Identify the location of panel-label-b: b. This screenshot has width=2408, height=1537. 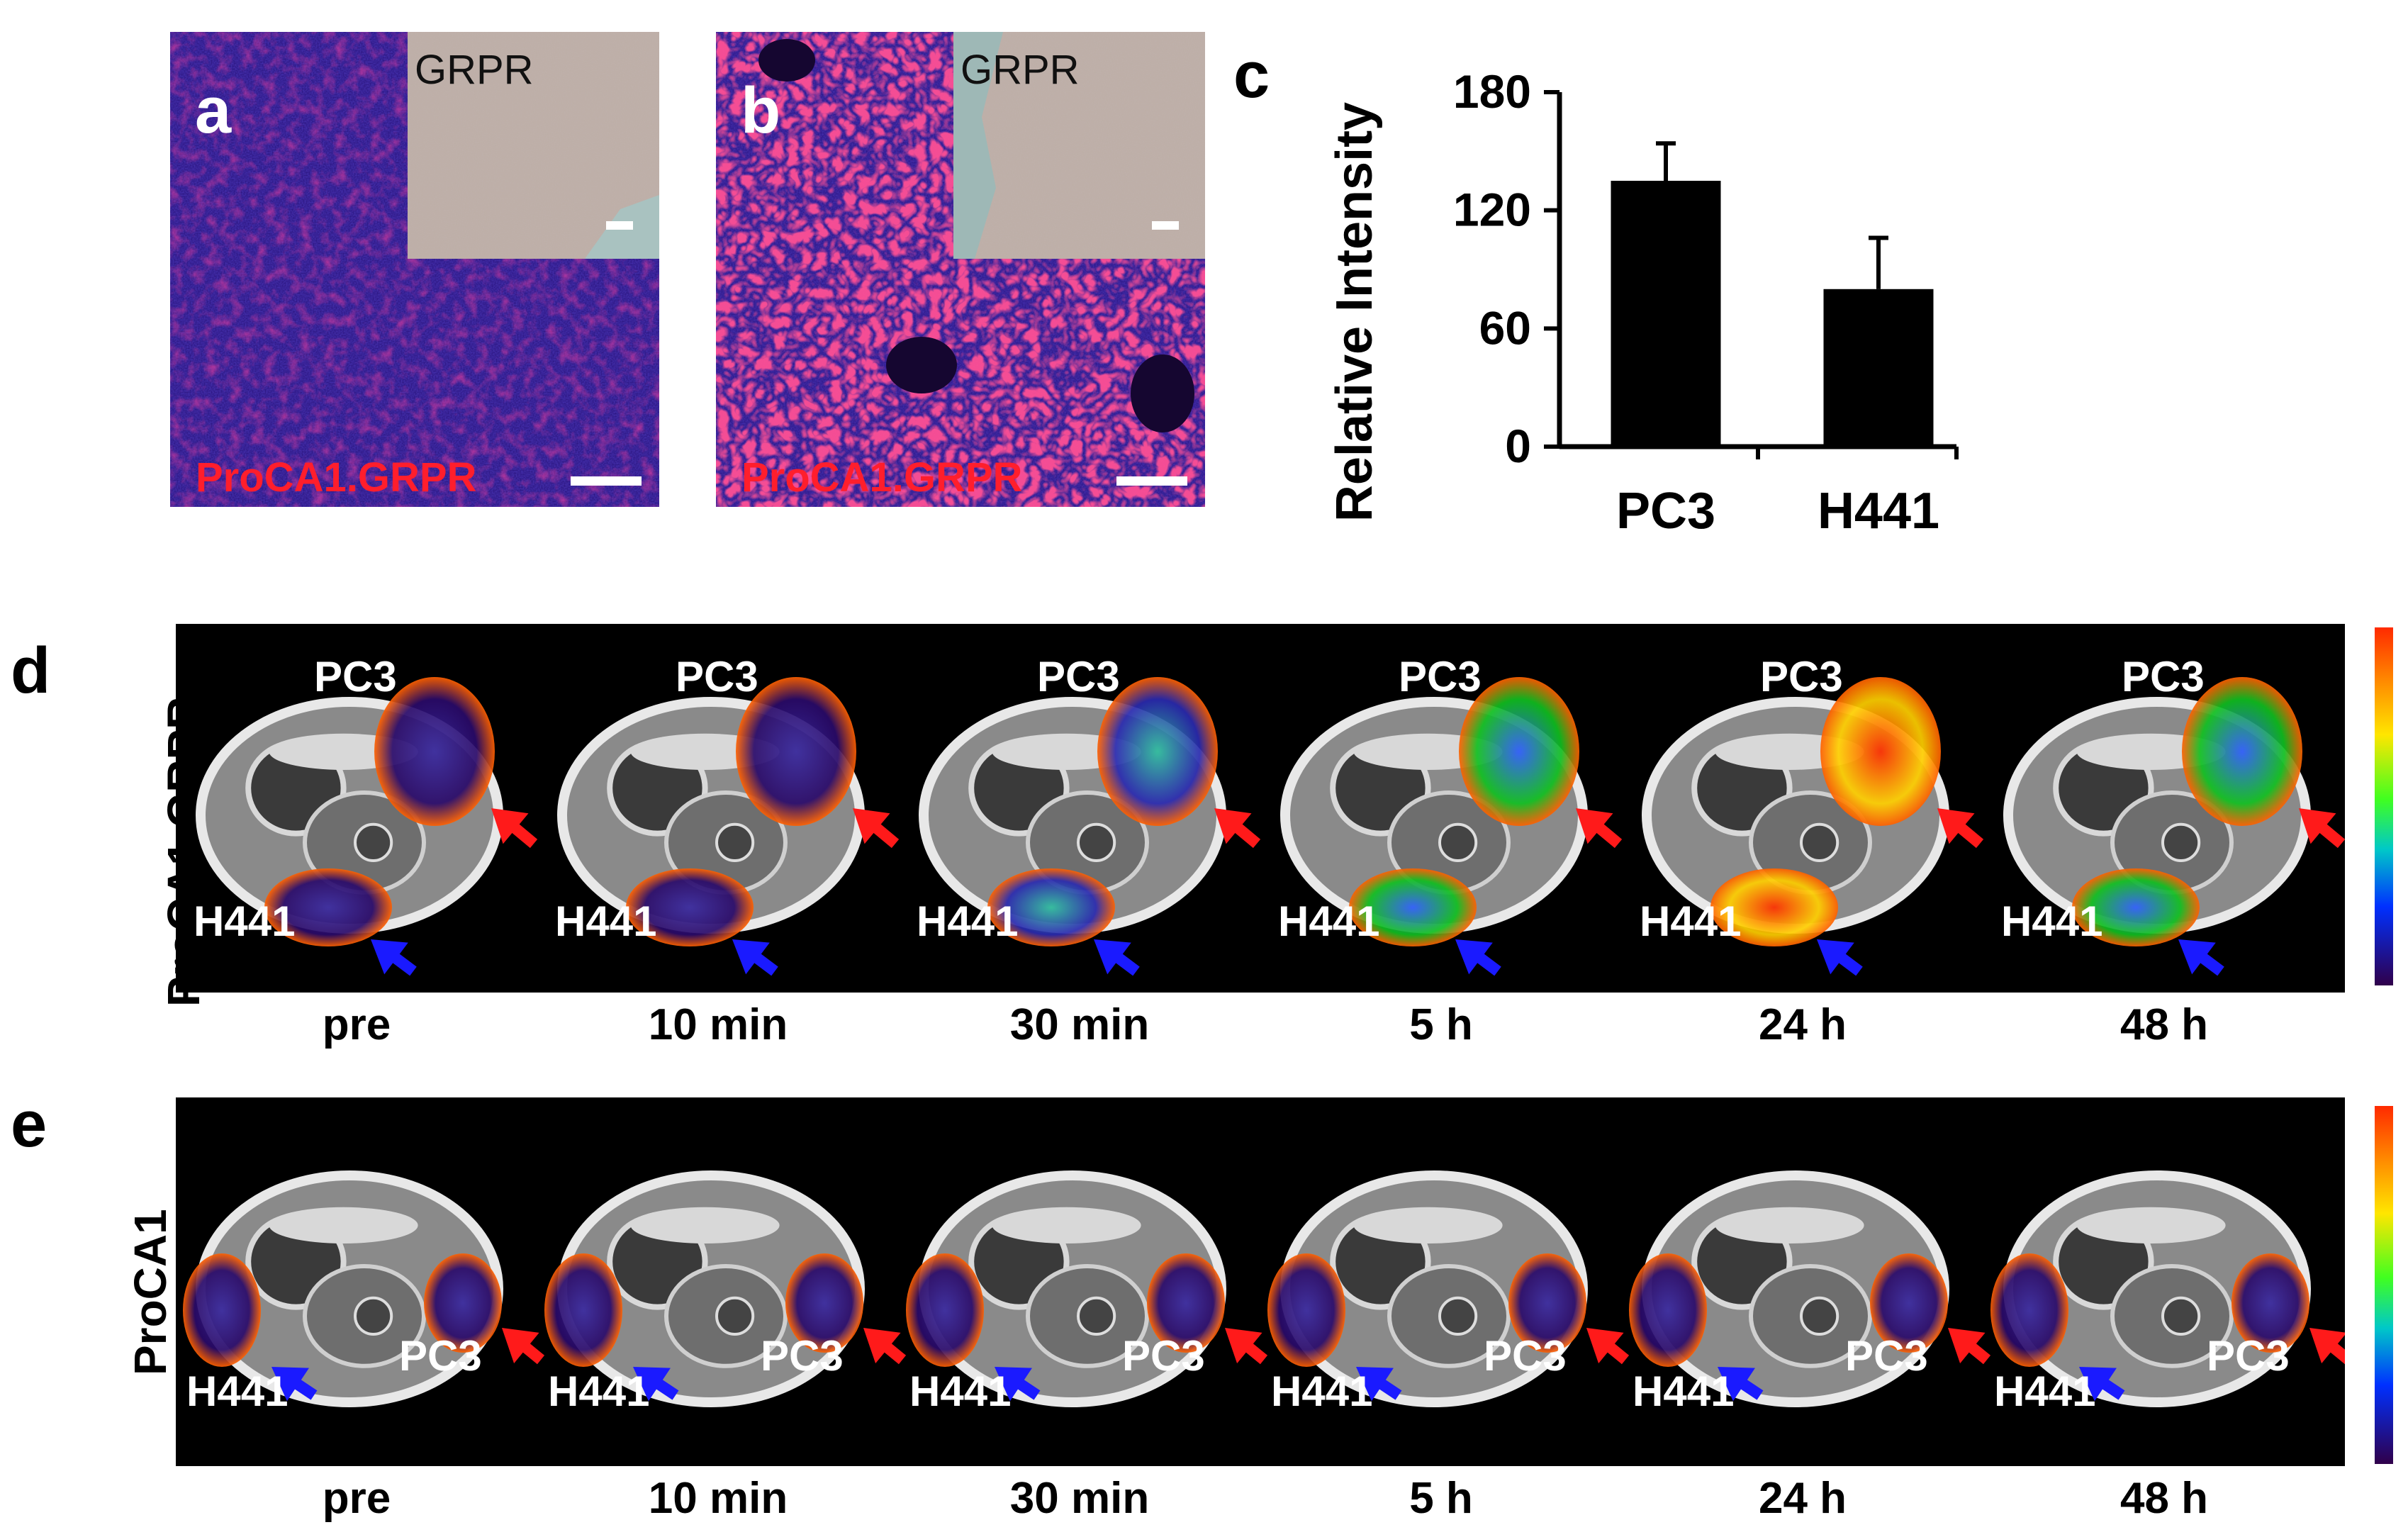
(761, 111).